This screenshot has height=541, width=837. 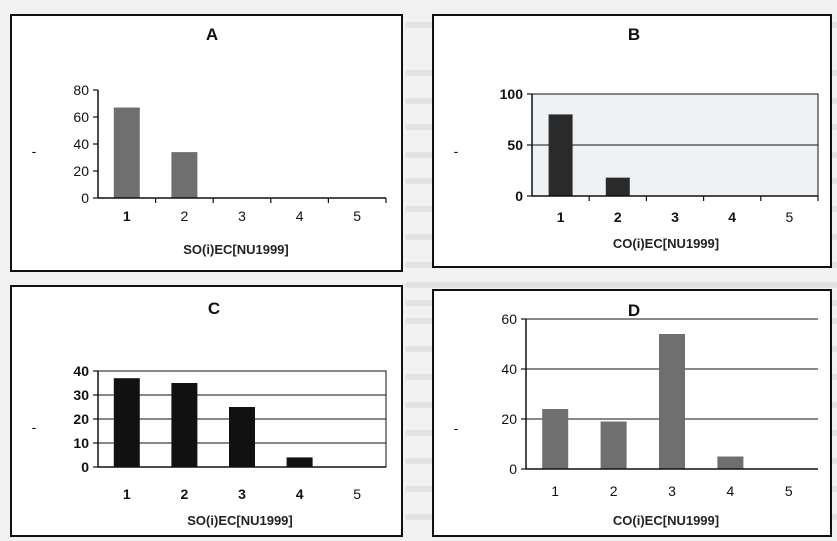 What do you see at coordinates (81, 90) in the screenshot?
I see `y-tick-label: 80` at bounding box center [81, 90].